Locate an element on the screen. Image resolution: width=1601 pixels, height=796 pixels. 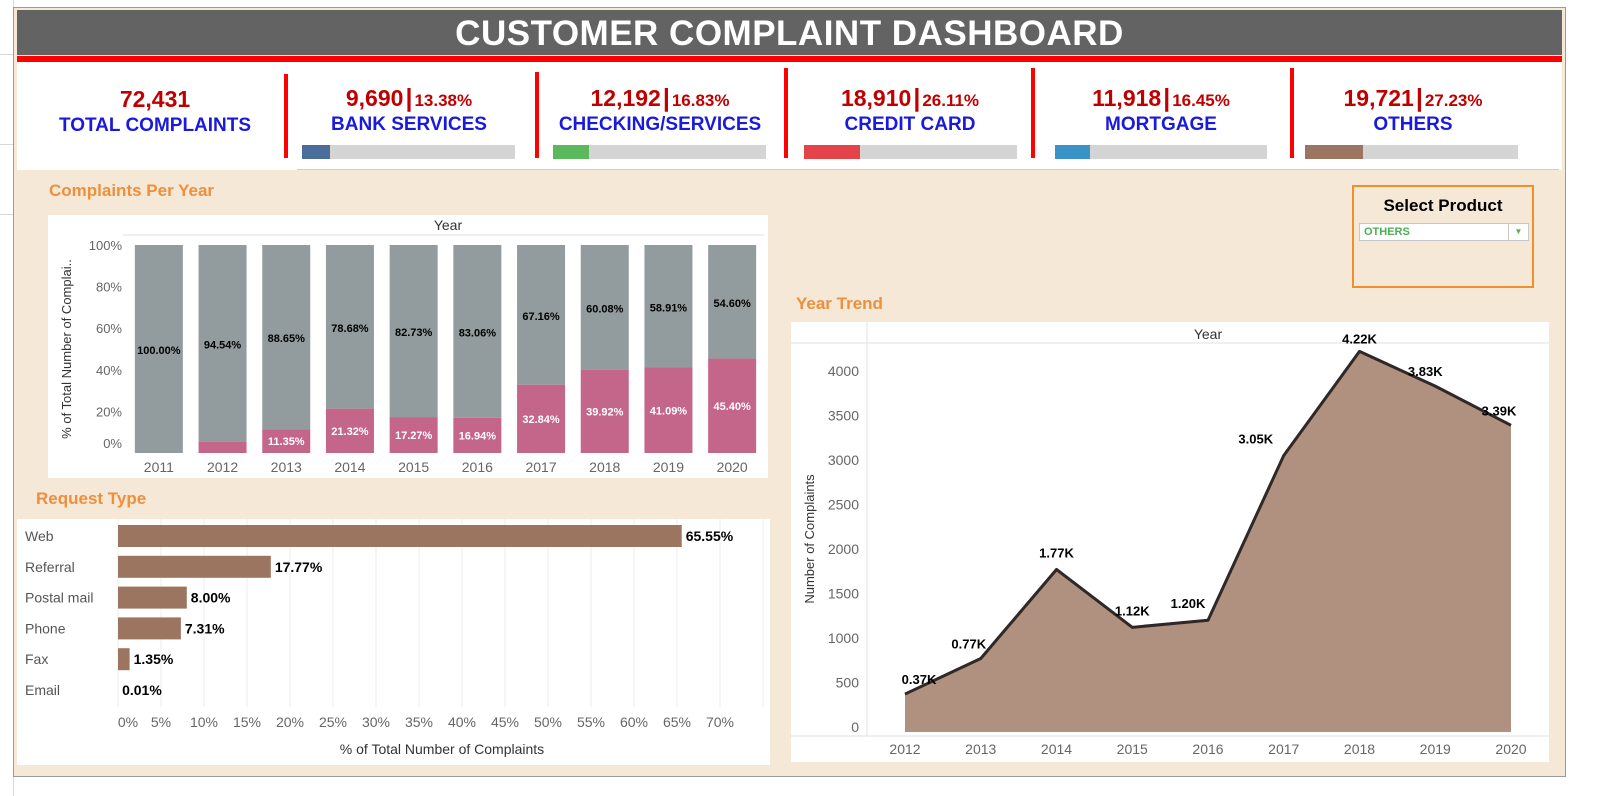
kpi-percent: 26.11% is located at coordinates (951, 100).